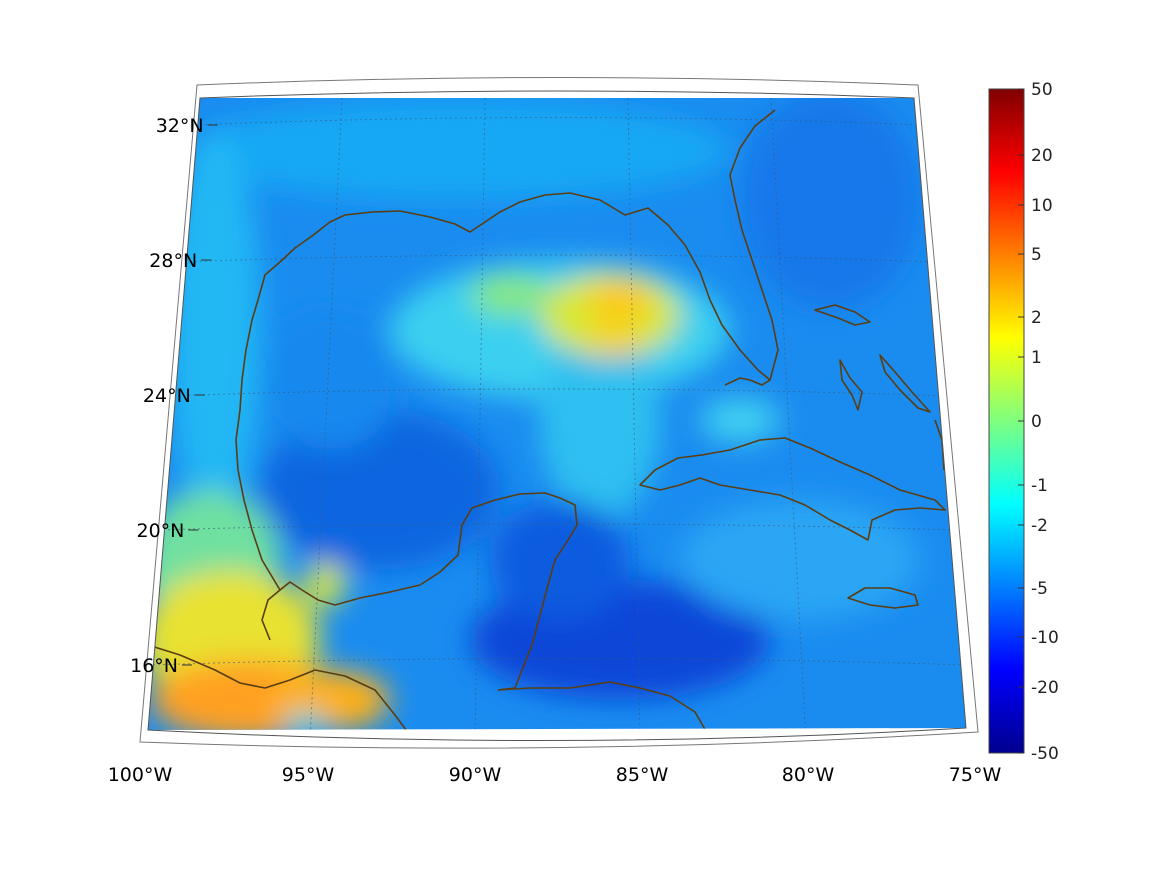  Describe the element at coordinates (905, 383) in the screenshot. I see `coast-bahamas-east` at that location.